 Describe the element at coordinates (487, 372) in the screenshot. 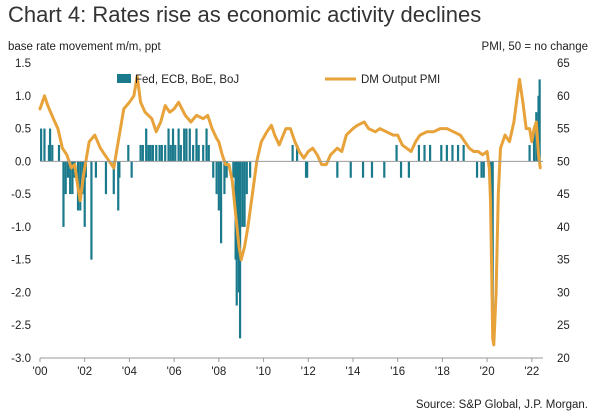

I see `x-axis-tick-label: '20` at that location.